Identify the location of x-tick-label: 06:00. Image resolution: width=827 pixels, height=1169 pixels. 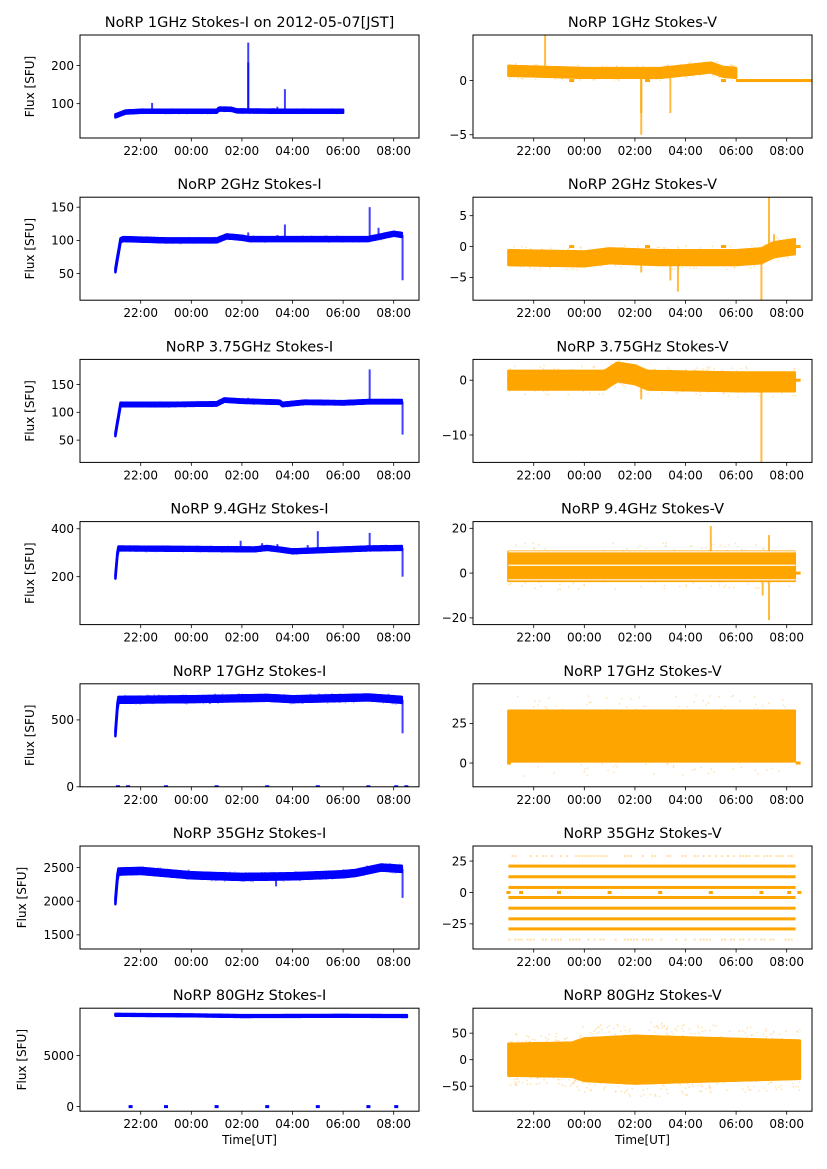
(736, 1124).